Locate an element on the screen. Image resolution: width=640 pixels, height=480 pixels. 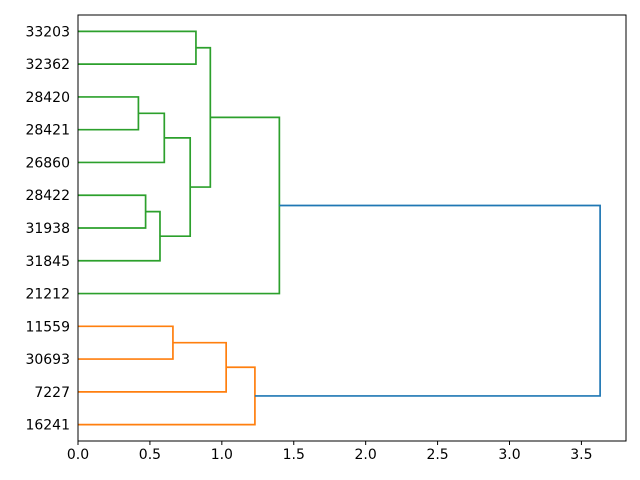
x-tick-label: 1.5 is located at coordinates (294, 455).